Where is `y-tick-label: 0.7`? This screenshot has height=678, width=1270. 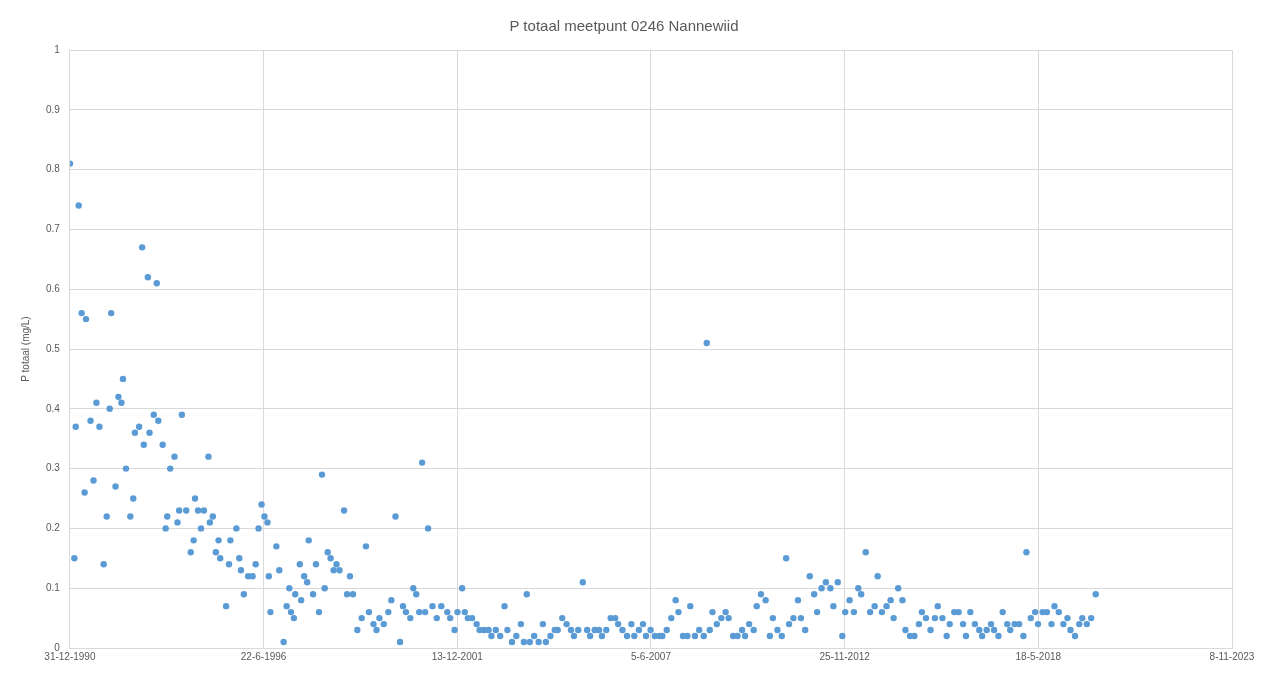 y-tick-label: 0.7 is located at coordinates (53, 229).